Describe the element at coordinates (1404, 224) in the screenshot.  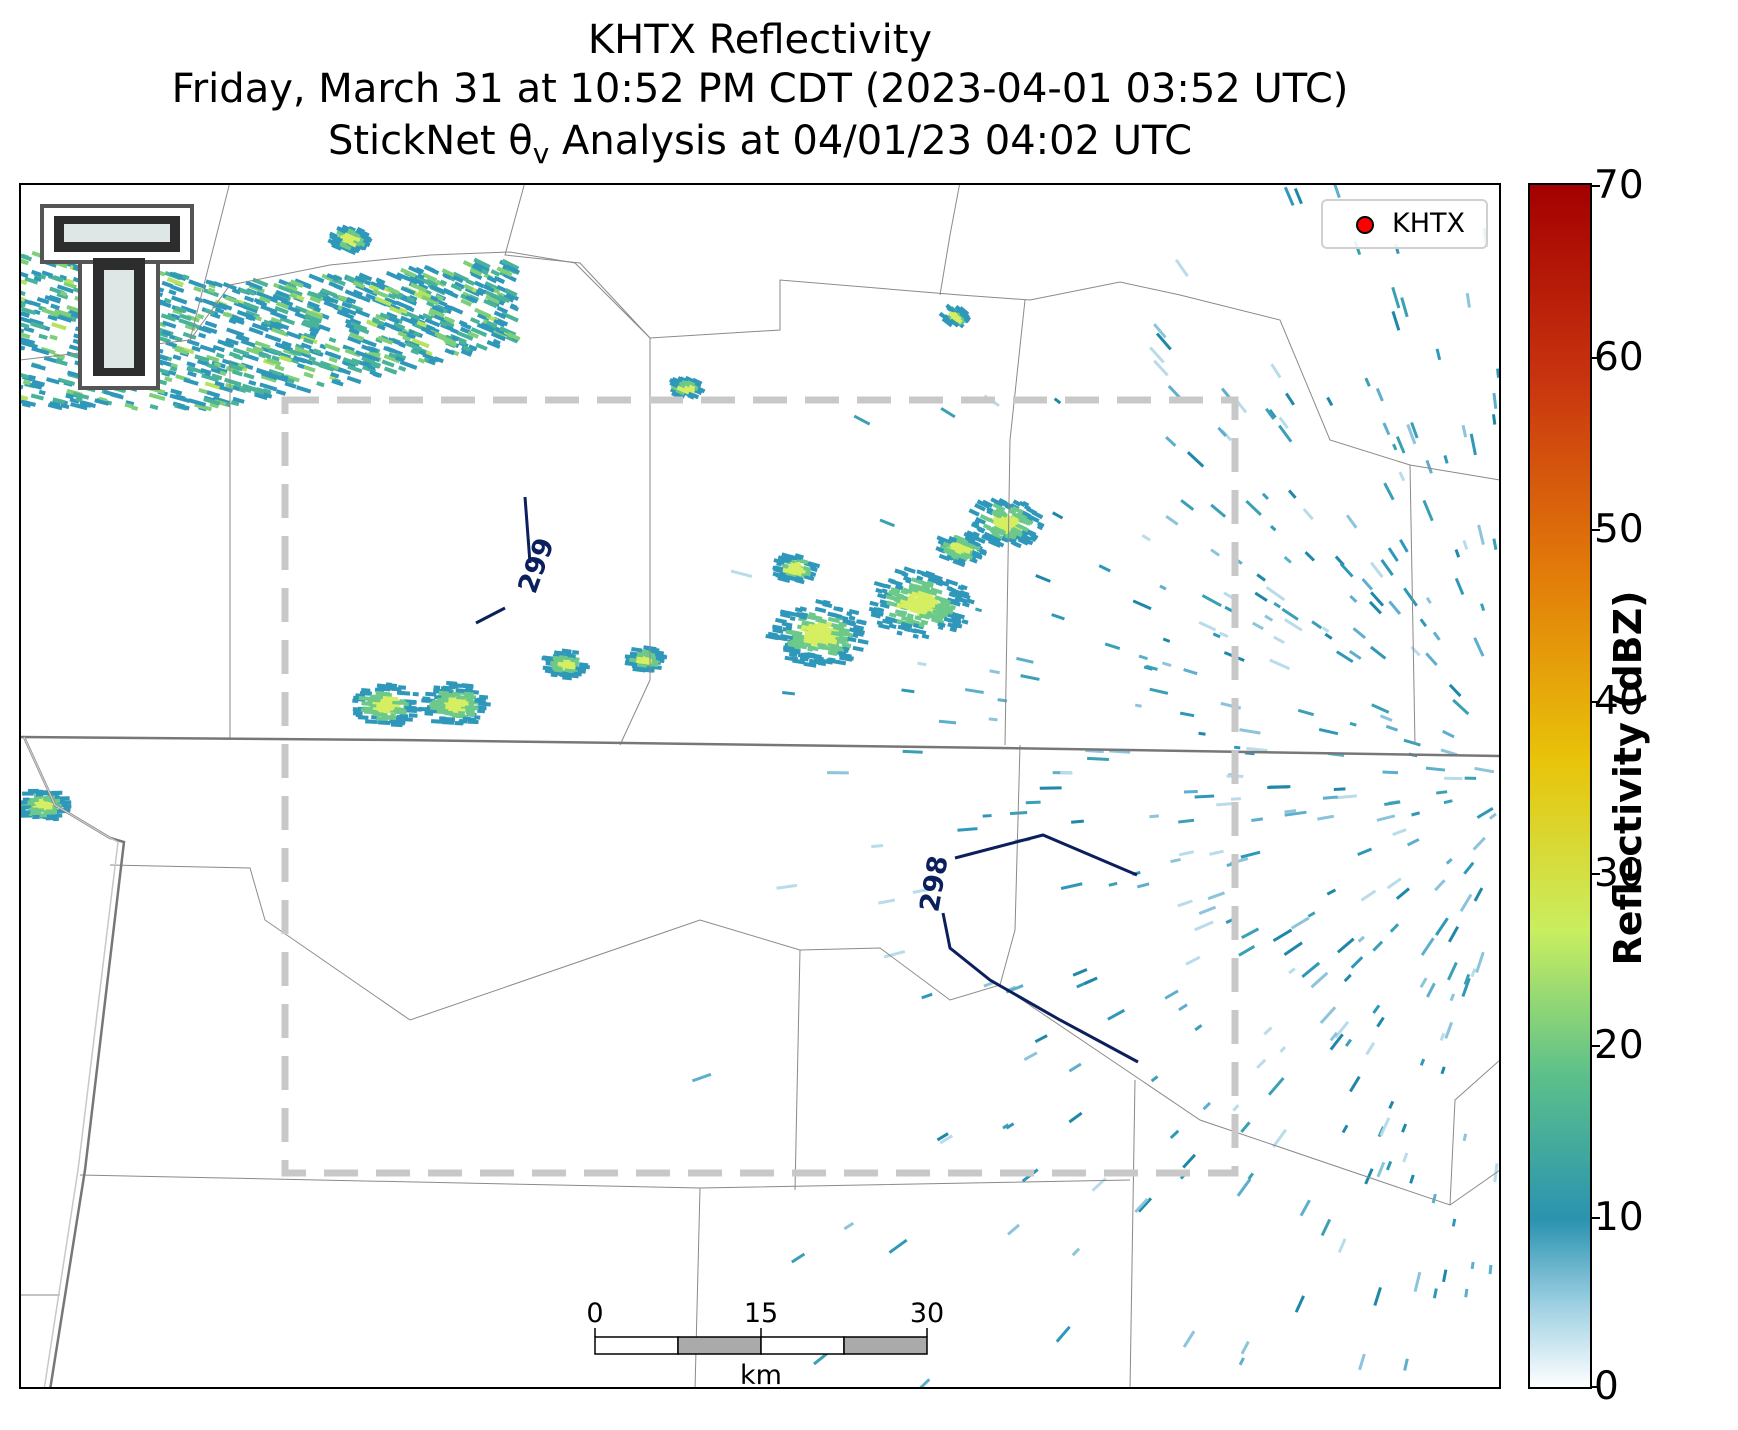
I see `legend: KHTX` at that location.